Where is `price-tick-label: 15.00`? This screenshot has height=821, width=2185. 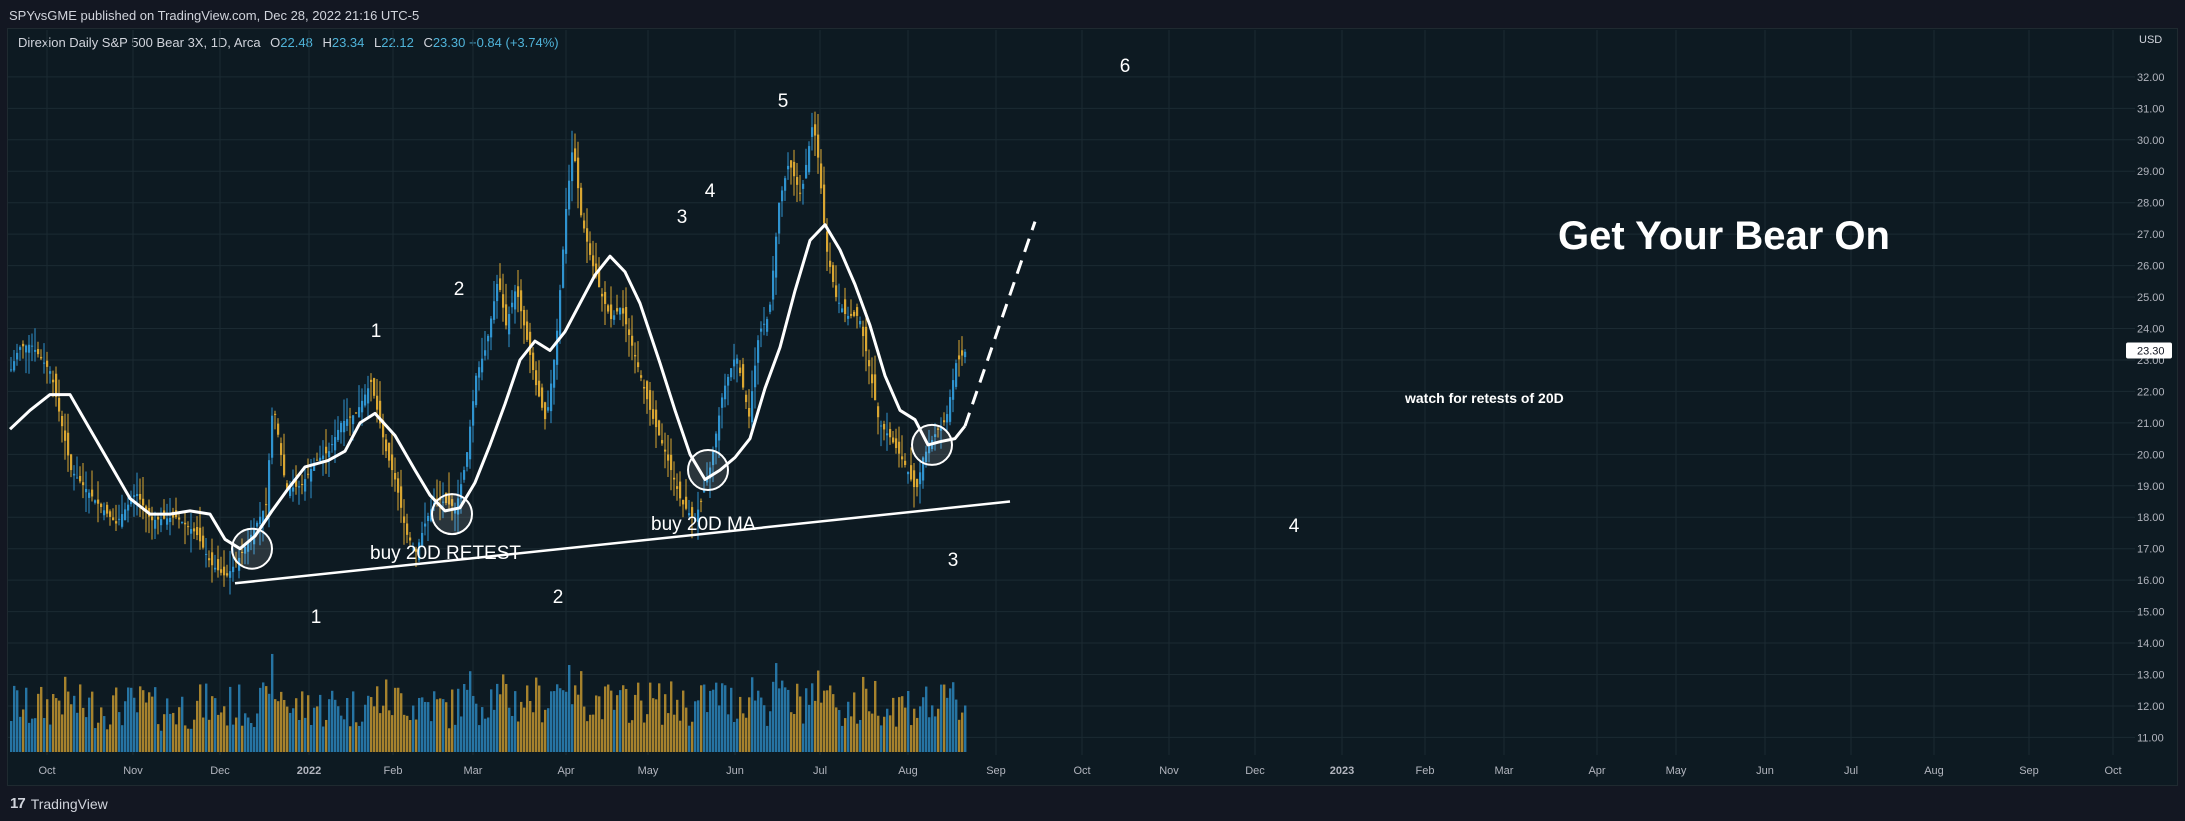 price-tick-label: 15.00 is located at coordinates (2151, 613).